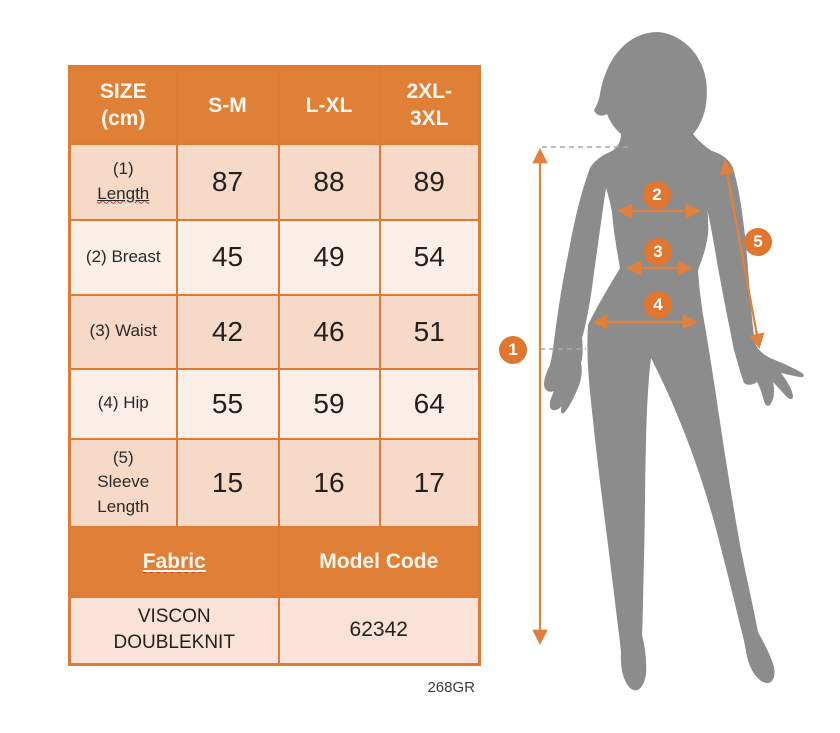 Image resolution: width=840 pixels, height=733 pixels. What do you see at coordinates (329, 105) in the screenshot?
I see `header-size-lxl: L-XL` at bounding box center [329, 105].